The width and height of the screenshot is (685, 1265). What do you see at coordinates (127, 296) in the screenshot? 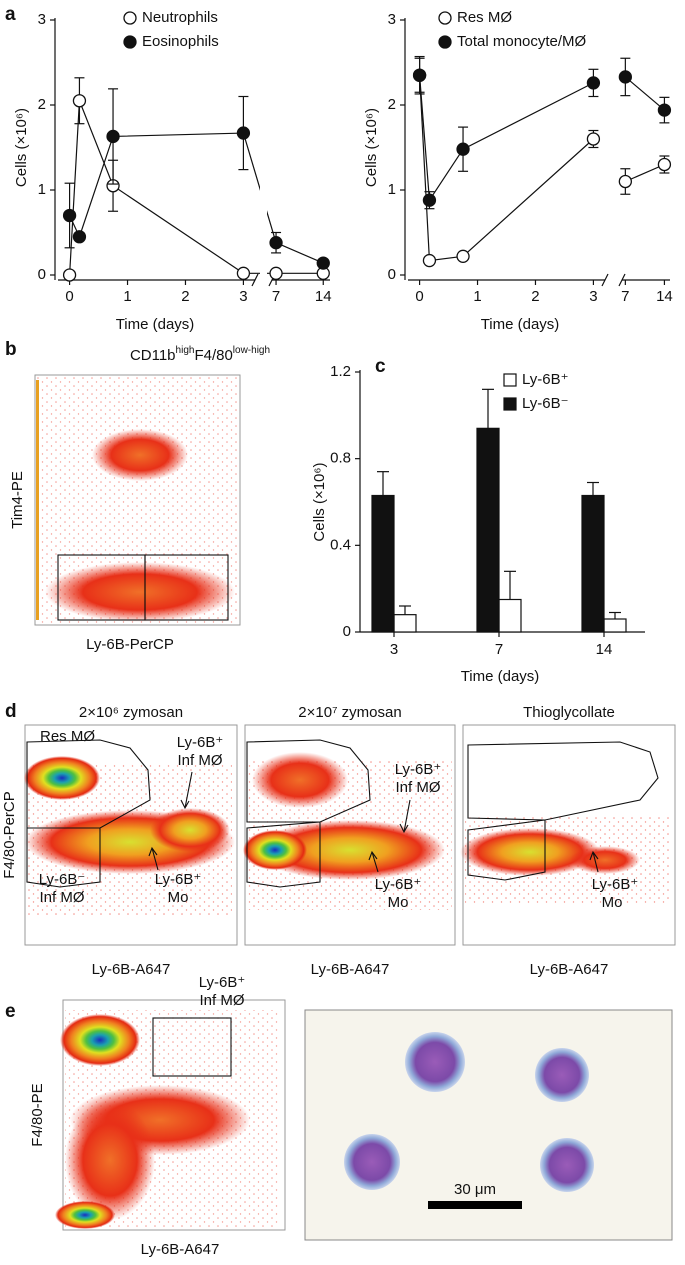
I see `x-tick-label: 1` at bounding box center [127, 296].